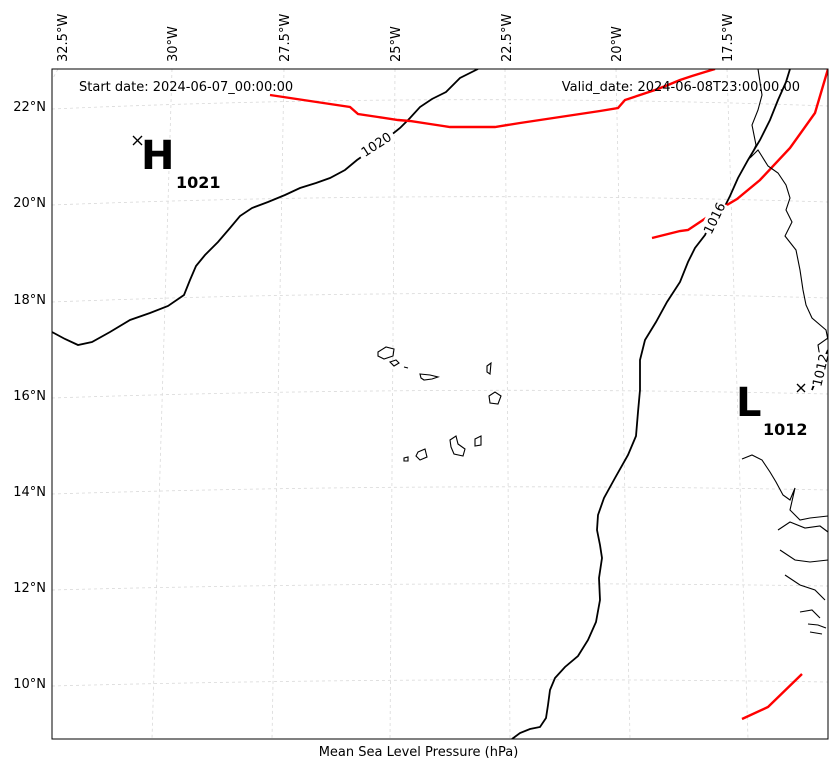 Image resolution: width=837 pixels, height=783 pixels. I want to click on isobar-label-1012: 1012, so click(821, 371).